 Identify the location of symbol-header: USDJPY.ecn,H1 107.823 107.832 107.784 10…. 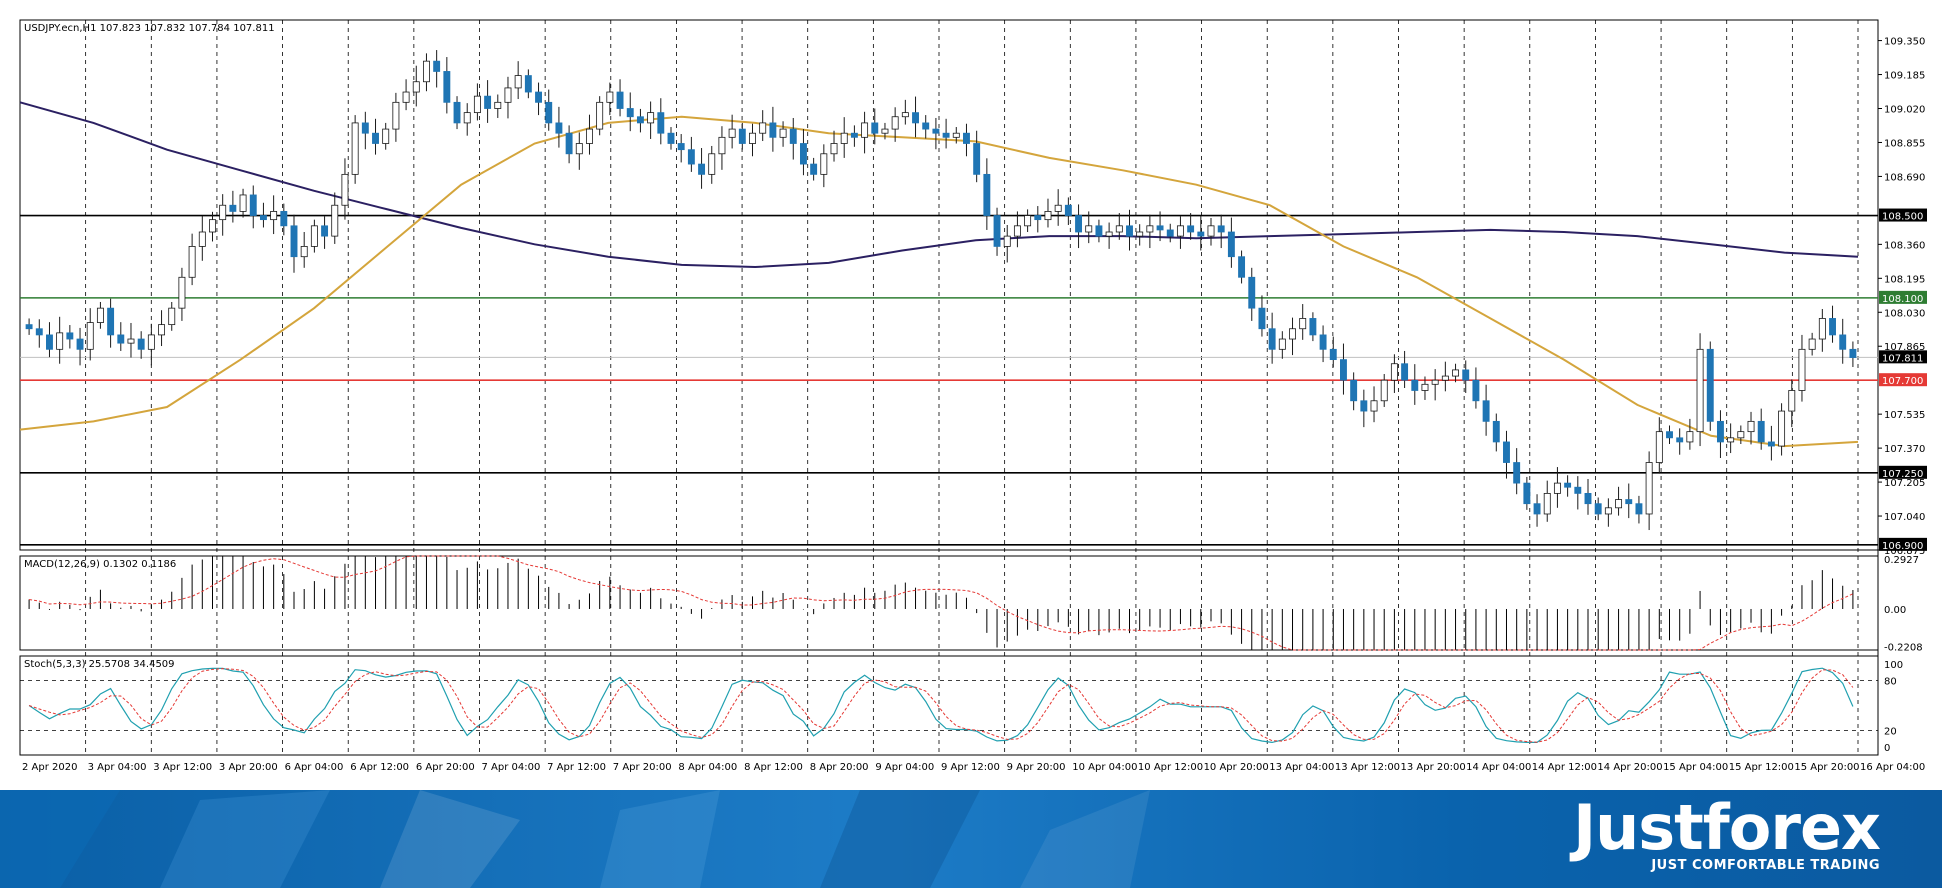
(149, 28).